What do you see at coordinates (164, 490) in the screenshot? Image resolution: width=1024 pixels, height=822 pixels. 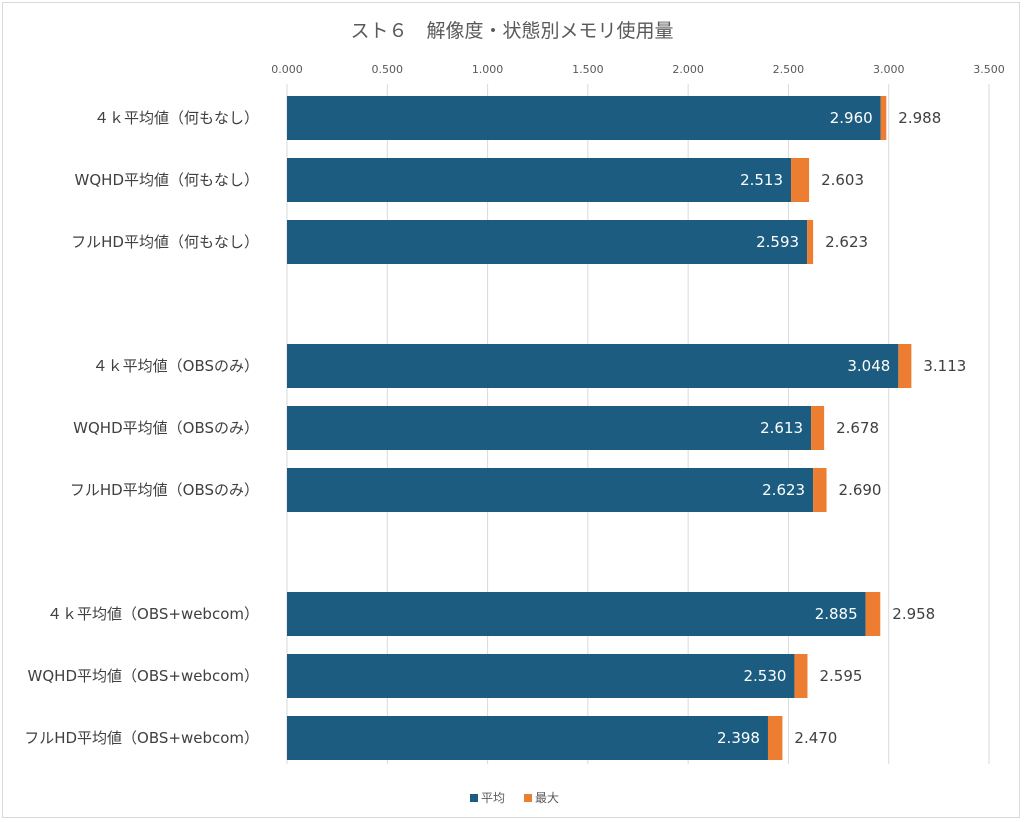 I see `category-label: フルHD平均値（OBSのみ）` at bounding box center [164, 490].